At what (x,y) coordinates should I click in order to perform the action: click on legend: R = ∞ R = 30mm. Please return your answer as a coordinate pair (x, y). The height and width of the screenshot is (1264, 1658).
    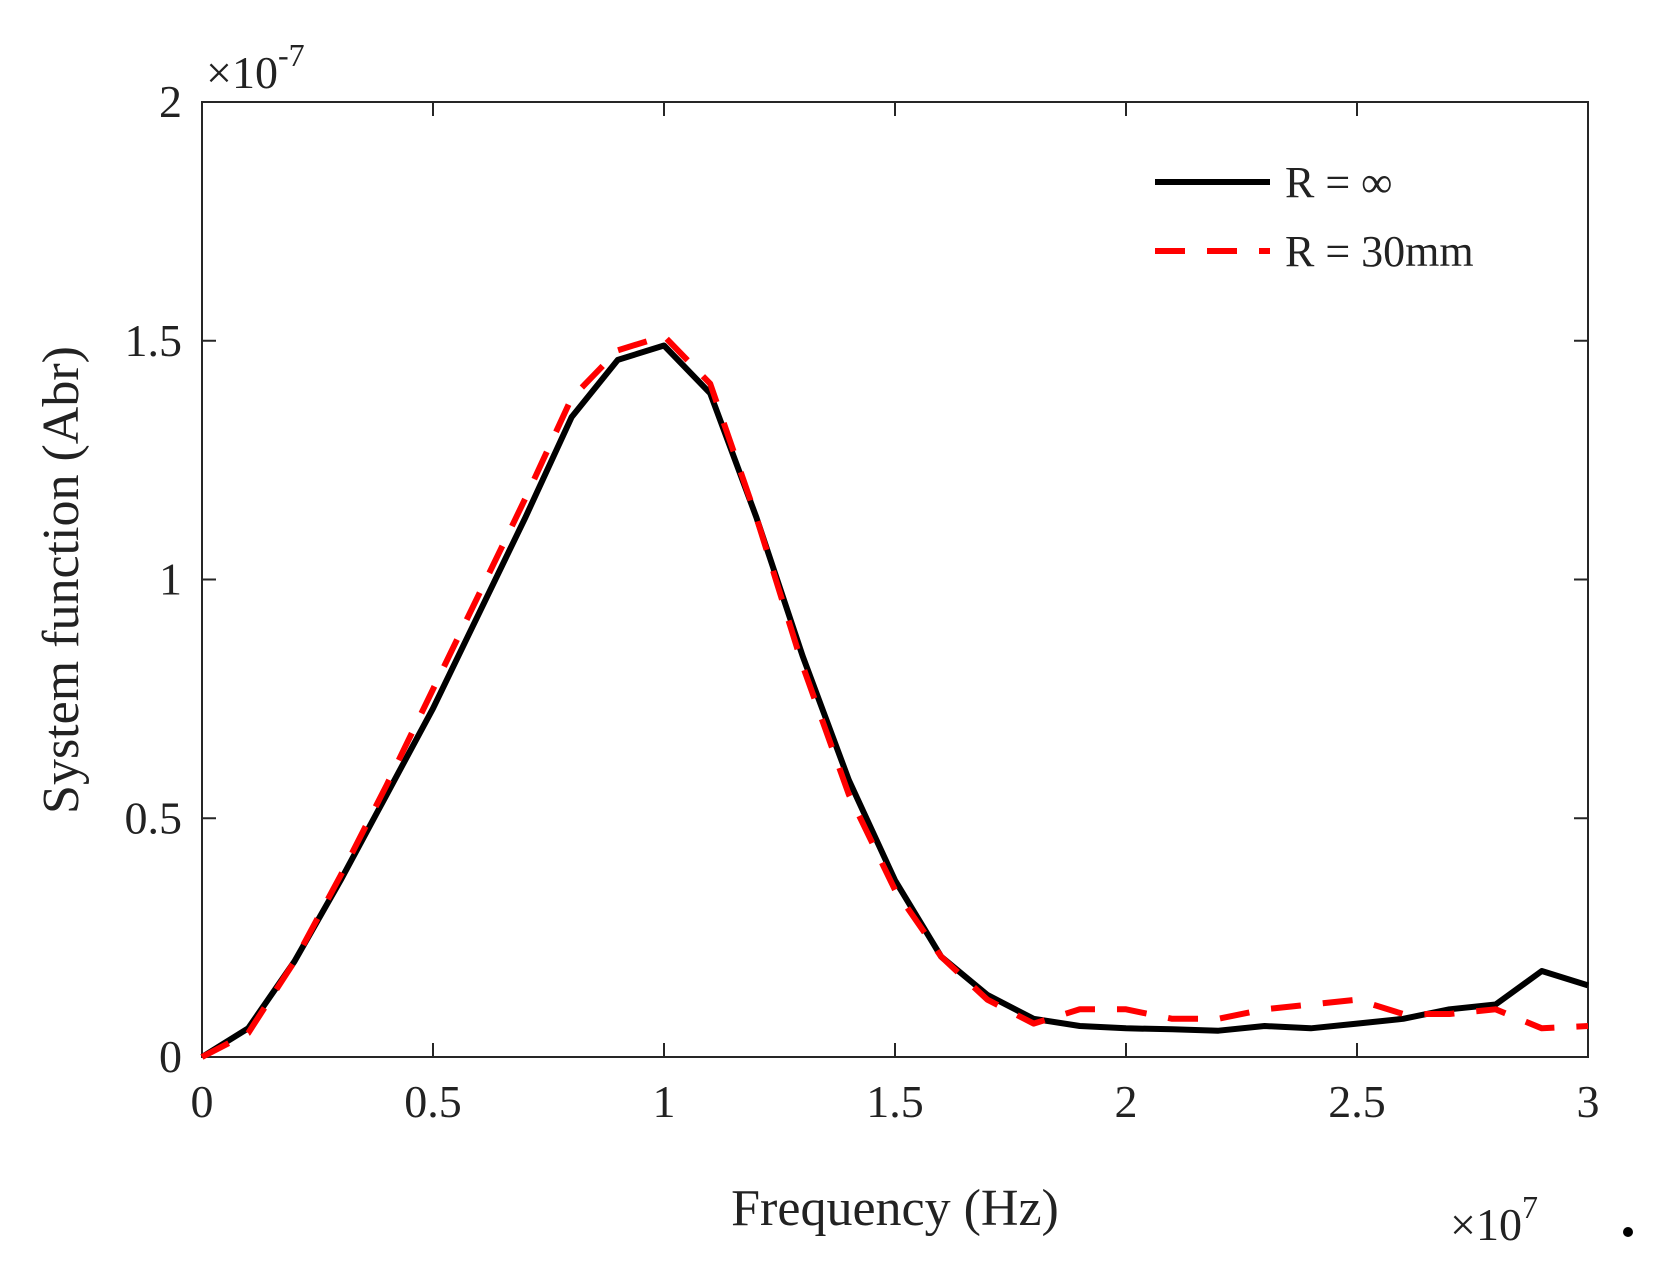
    Looking at the image, I should click on (1314, 217).